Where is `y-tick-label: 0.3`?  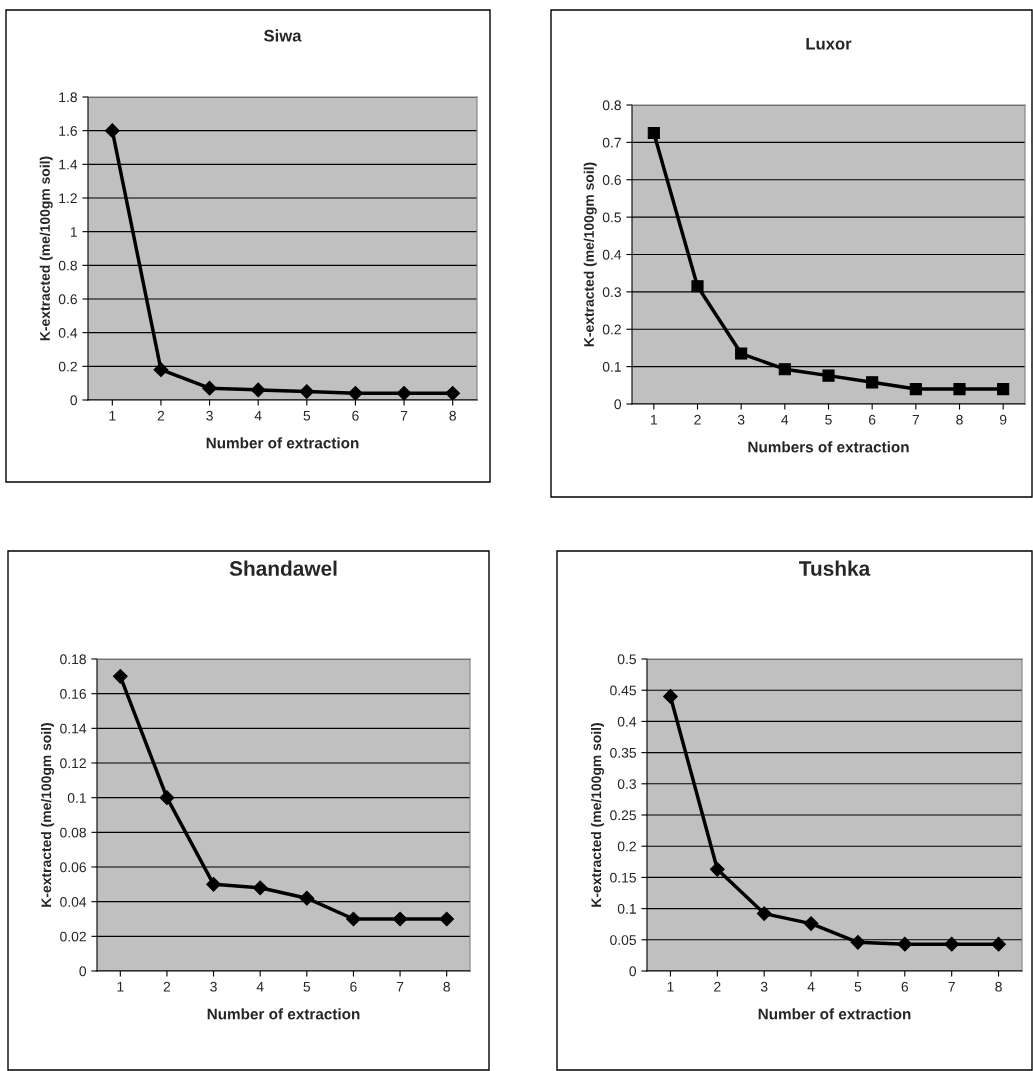
y-tick-label: 0.3 is located at coordinates (611, 292).